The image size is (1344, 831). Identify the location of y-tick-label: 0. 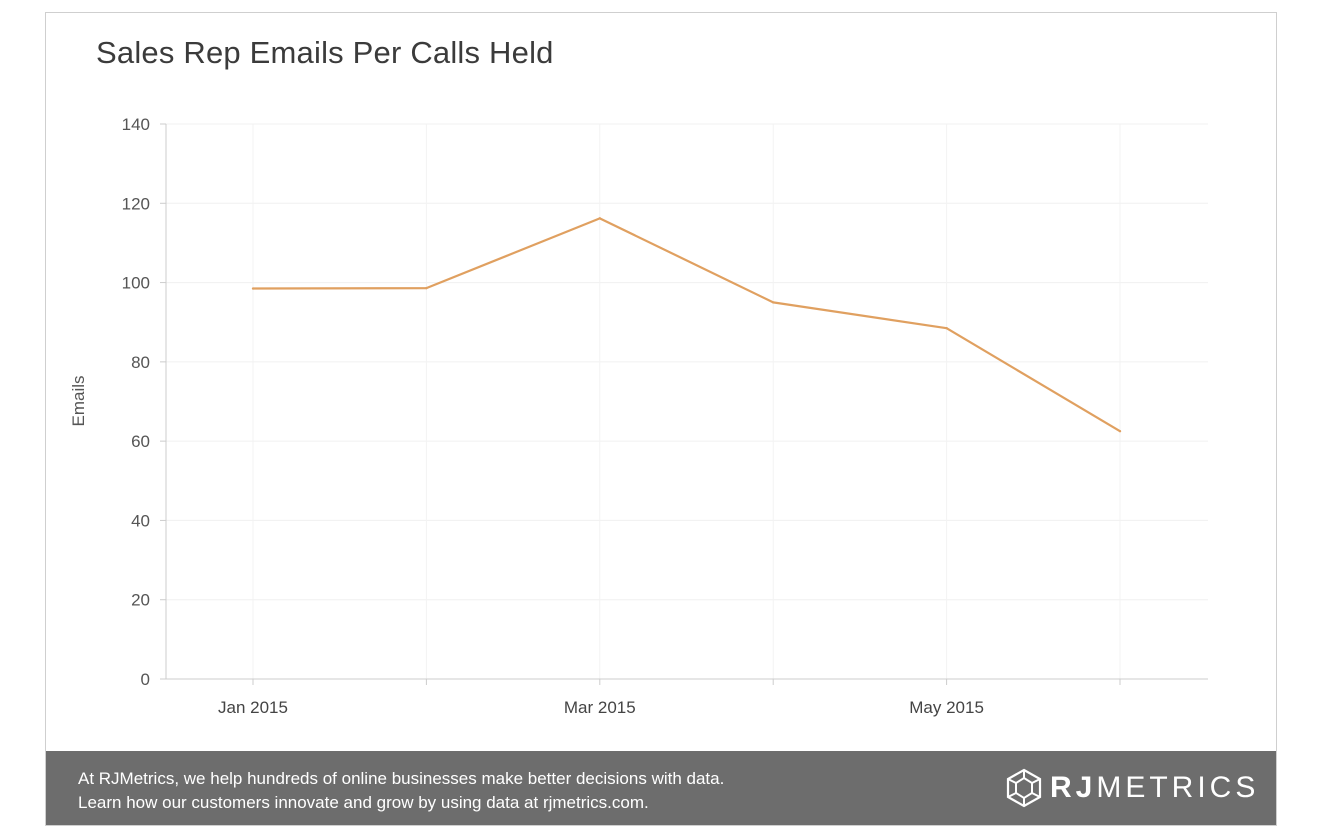
(145, 679).